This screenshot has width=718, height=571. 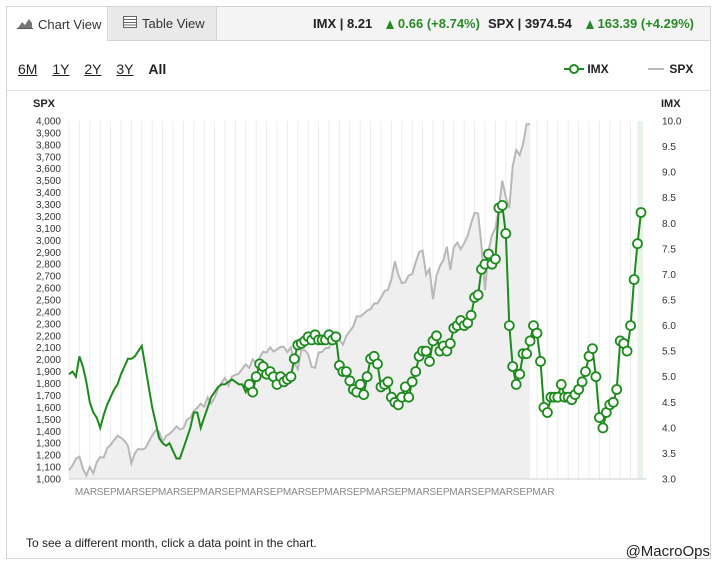 What do you see at coordinates (669, 326) in the screenshot?
I see `y-right-tick-label: 6.0` at bounding box center [669, 326].